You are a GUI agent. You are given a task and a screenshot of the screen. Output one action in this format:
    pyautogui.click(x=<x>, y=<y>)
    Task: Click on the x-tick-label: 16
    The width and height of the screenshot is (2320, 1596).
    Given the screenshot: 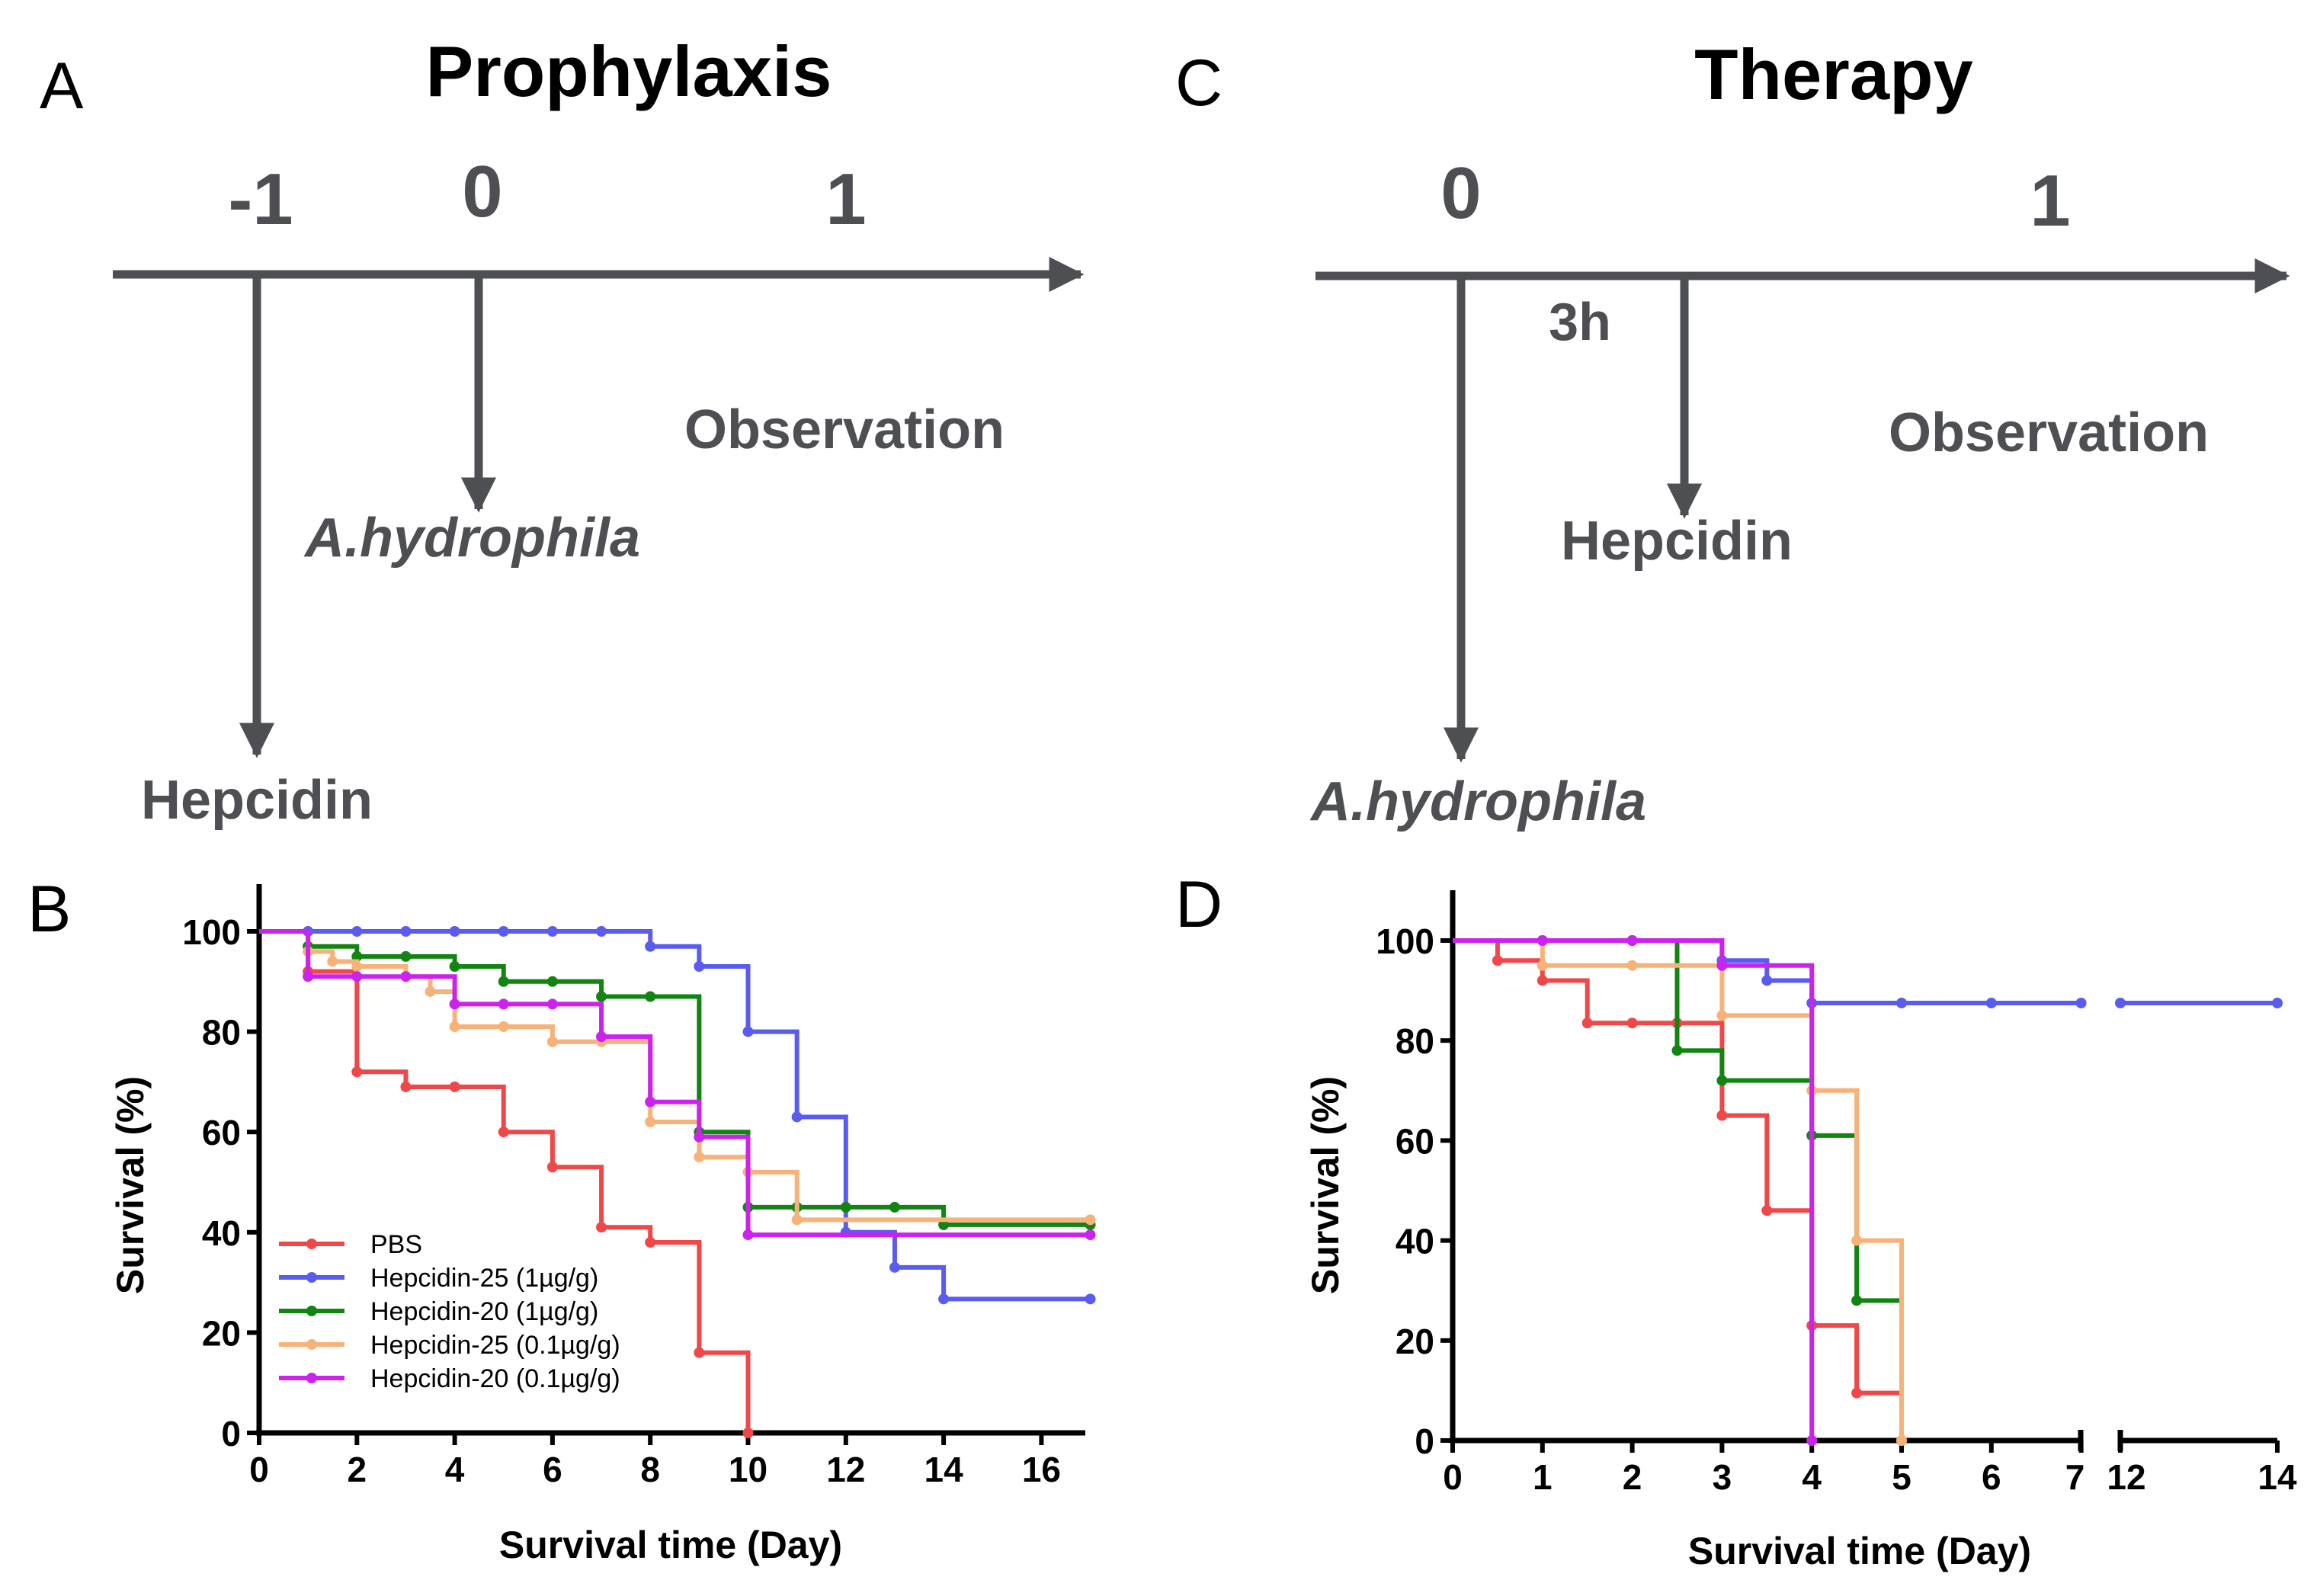 What is the action you would take?
    pyautogui.click(x=1041, y=1469)
    